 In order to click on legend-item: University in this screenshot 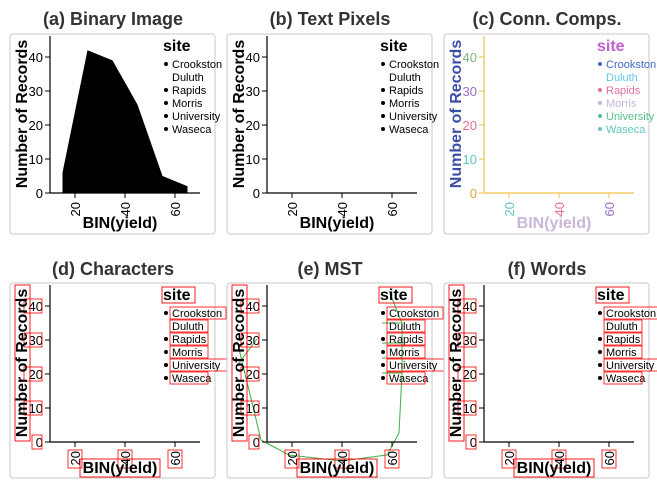, I will do `click(630, 117)`.